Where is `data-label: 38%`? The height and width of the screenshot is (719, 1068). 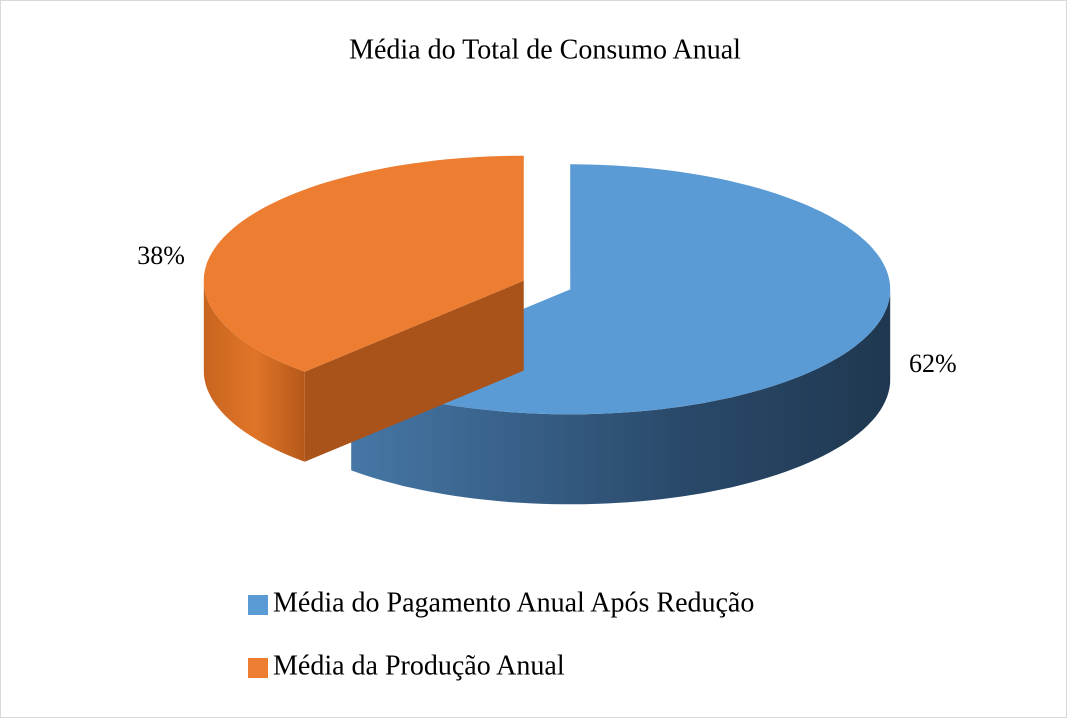 data-label: 38% is located at coordinates (161, 255).